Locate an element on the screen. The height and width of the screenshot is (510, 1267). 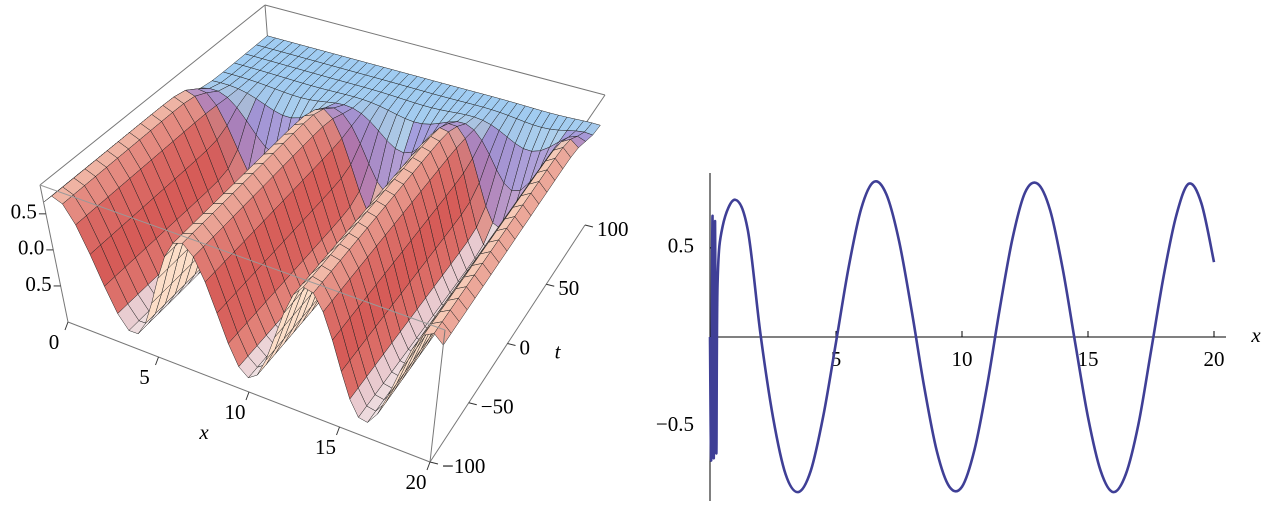
y-tick-label: 0.5 is located at coordinates (681, 246).